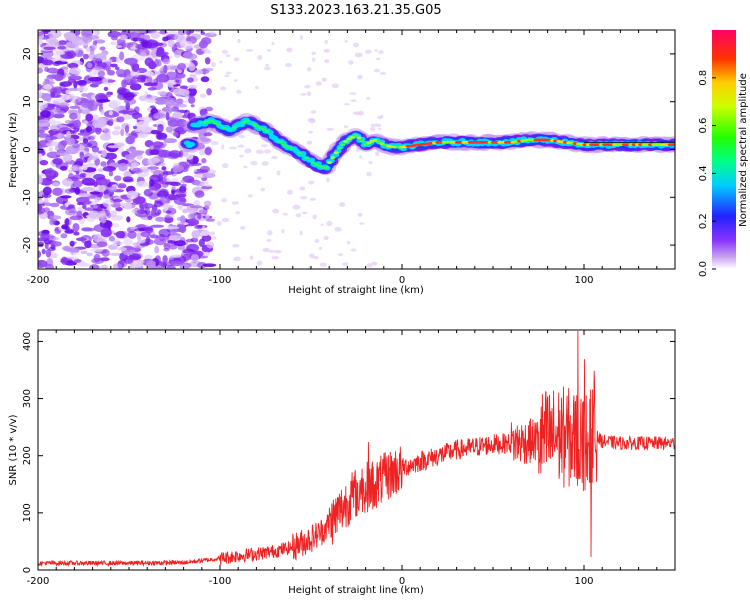  I want to click on heatmap-y-tick-label: 10, so click(27, 101).